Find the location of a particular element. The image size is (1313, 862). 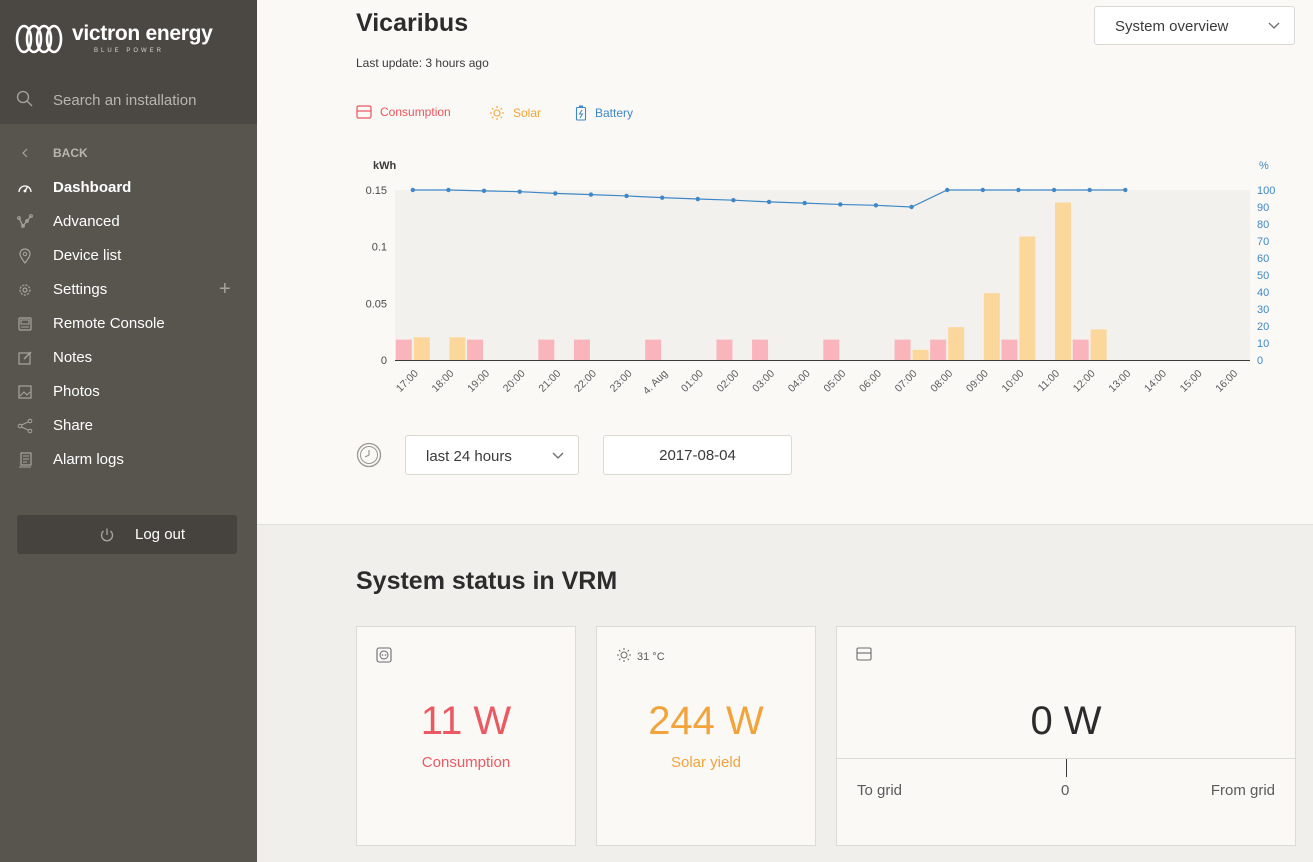

x-tick-label: 12:00 is located at coordinates (1084, 381).